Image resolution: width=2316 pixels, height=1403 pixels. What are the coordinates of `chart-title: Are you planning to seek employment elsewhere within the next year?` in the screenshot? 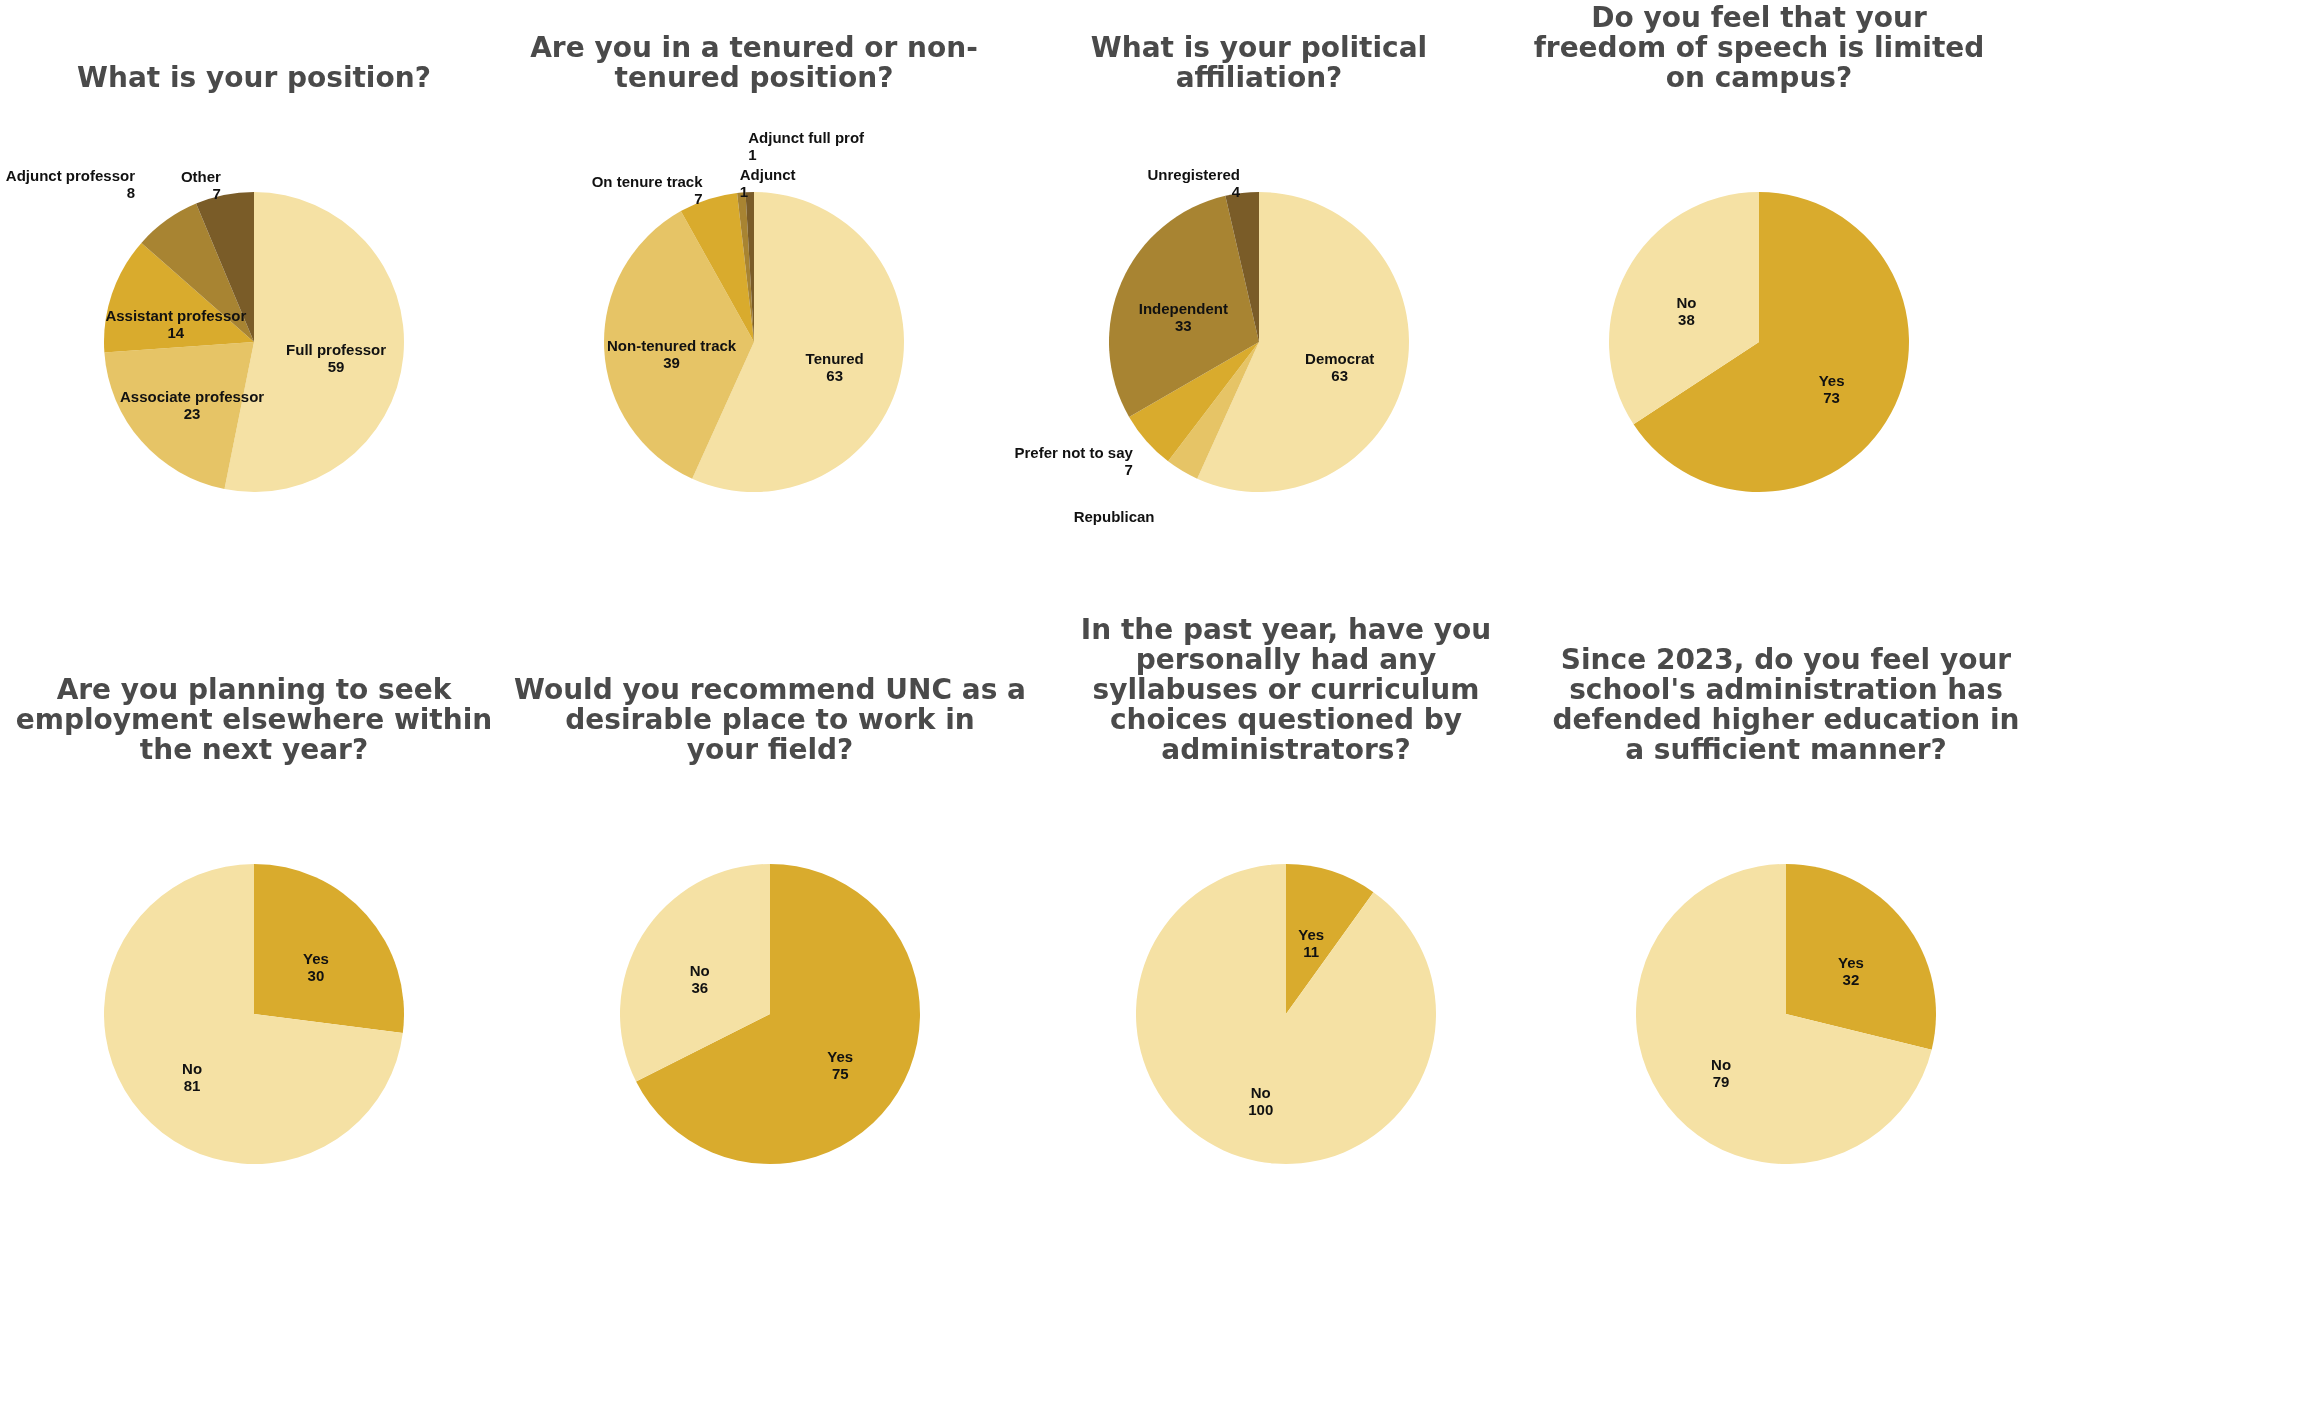 It's located at (254, 719).